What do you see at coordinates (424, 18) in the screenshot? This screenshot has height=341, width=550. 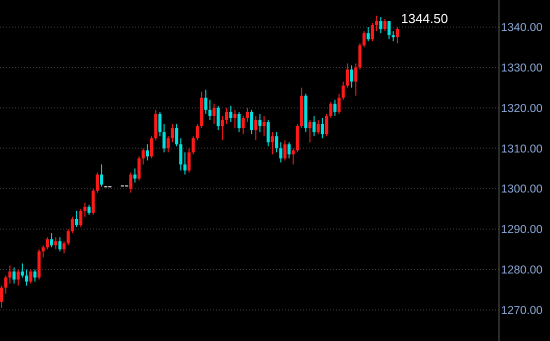 I see `annotation: 1344.50` at bounding box center [424, 18].